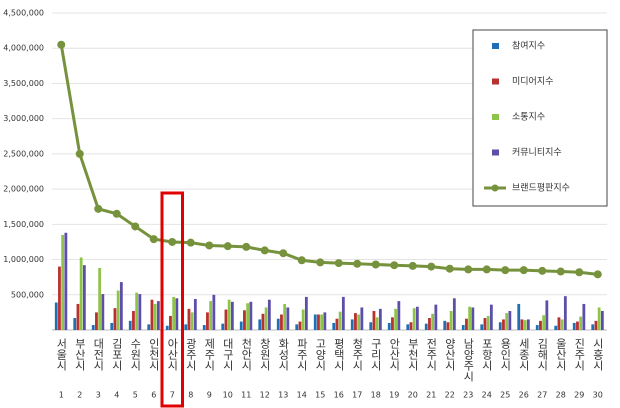 This screenshot has width=620, height=408. What do you see at coordinates (505, 395) in the screenshot?
I see `rank-label: 25` at bounding box center [505, 395].